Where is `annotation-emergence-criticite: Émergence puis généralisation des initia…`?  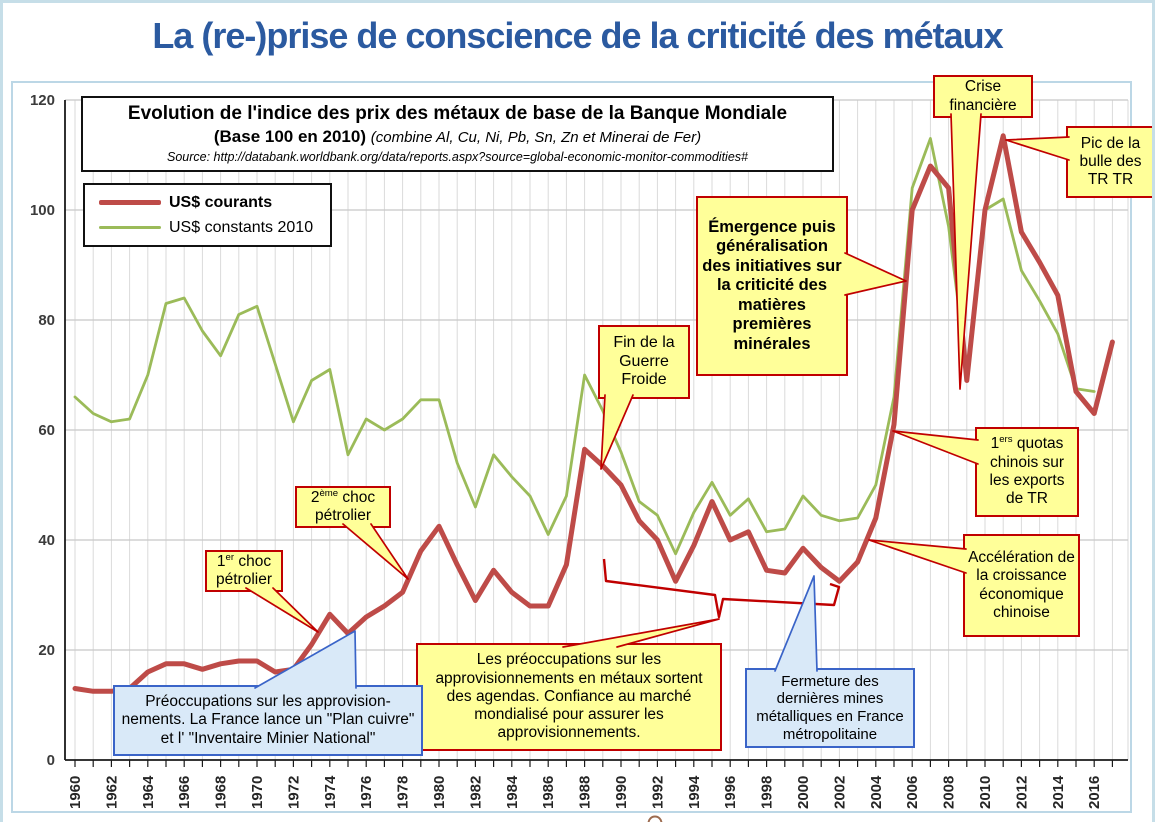
annotation-emergence-criticite: Émergence puis généralisation des initia… is located at coordinates (772, 286).